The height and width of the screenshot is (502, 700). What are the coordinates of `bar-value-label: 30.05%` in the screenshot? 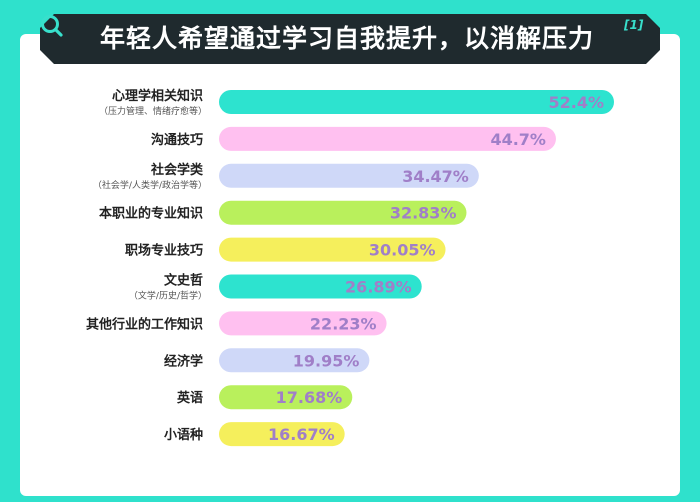 It's located at (402, 250).